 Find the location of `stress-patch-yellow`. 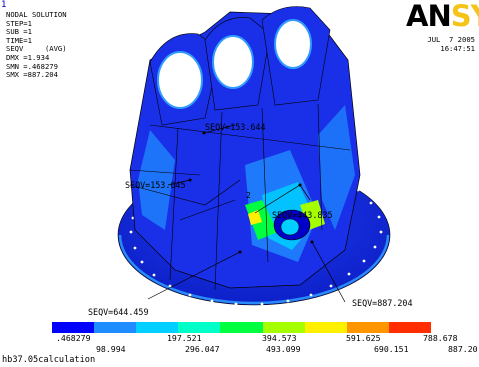

stress-patch-yellow is located at coordinates (255, 217).